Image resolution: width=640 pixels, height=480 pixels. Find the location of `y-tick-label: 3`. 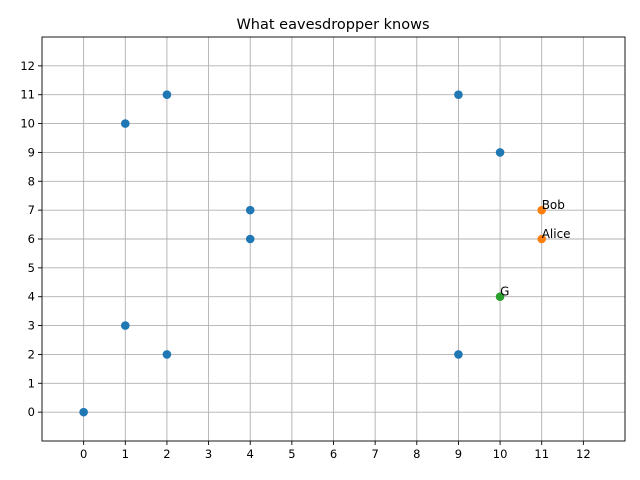

y-tick-label: 3 is located at coordinates (31, 326).